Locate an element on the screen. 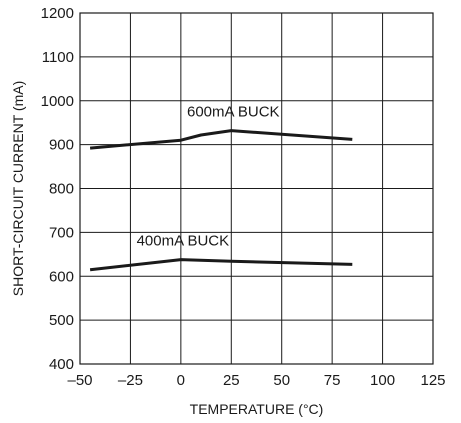 The height and width of the screenshot is (423, 461). x-tick-label: 75 is located at coordinates (332, 380).